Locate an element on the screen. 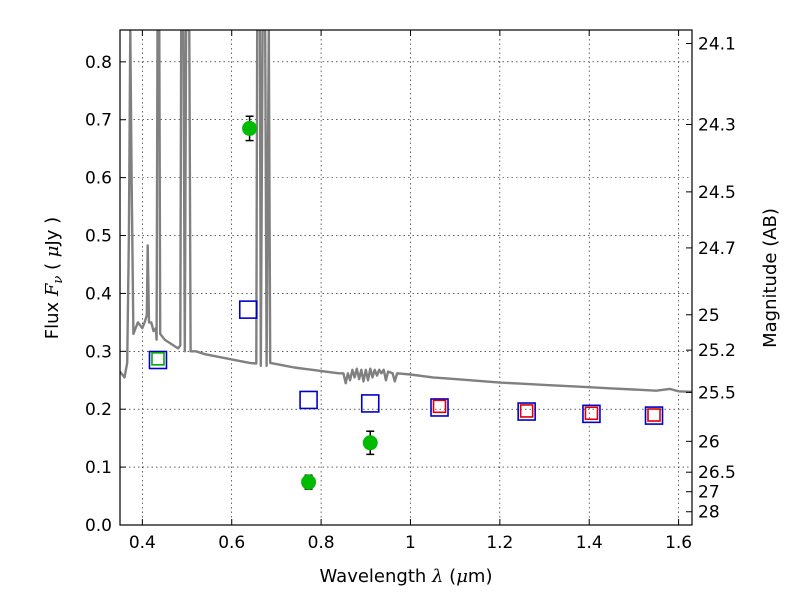 This screenshot has width=800, height=600. y2-tick-label: 26.5 is located at coordinates (717, 473).